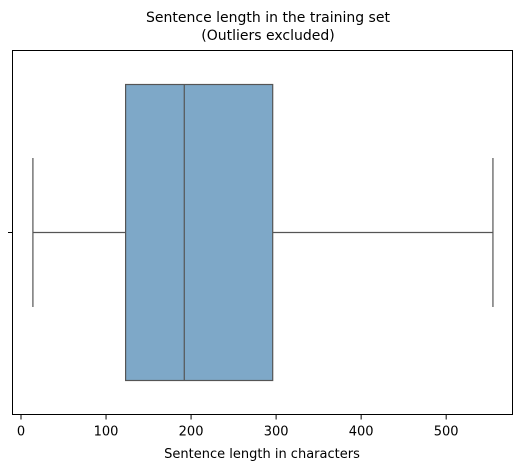 The height and width of the screenshot is (474, 520). I want to click on x-axis-label: Sentence length in characters, so click(262, 454).